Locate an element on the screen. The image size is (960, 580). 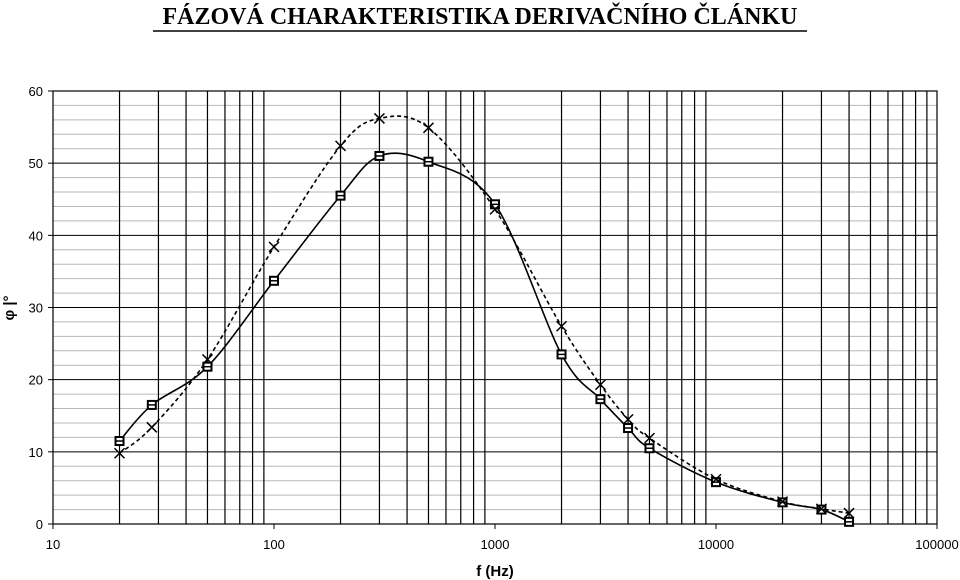
y-tick-label: 0 is located at coordinates (39, 524).